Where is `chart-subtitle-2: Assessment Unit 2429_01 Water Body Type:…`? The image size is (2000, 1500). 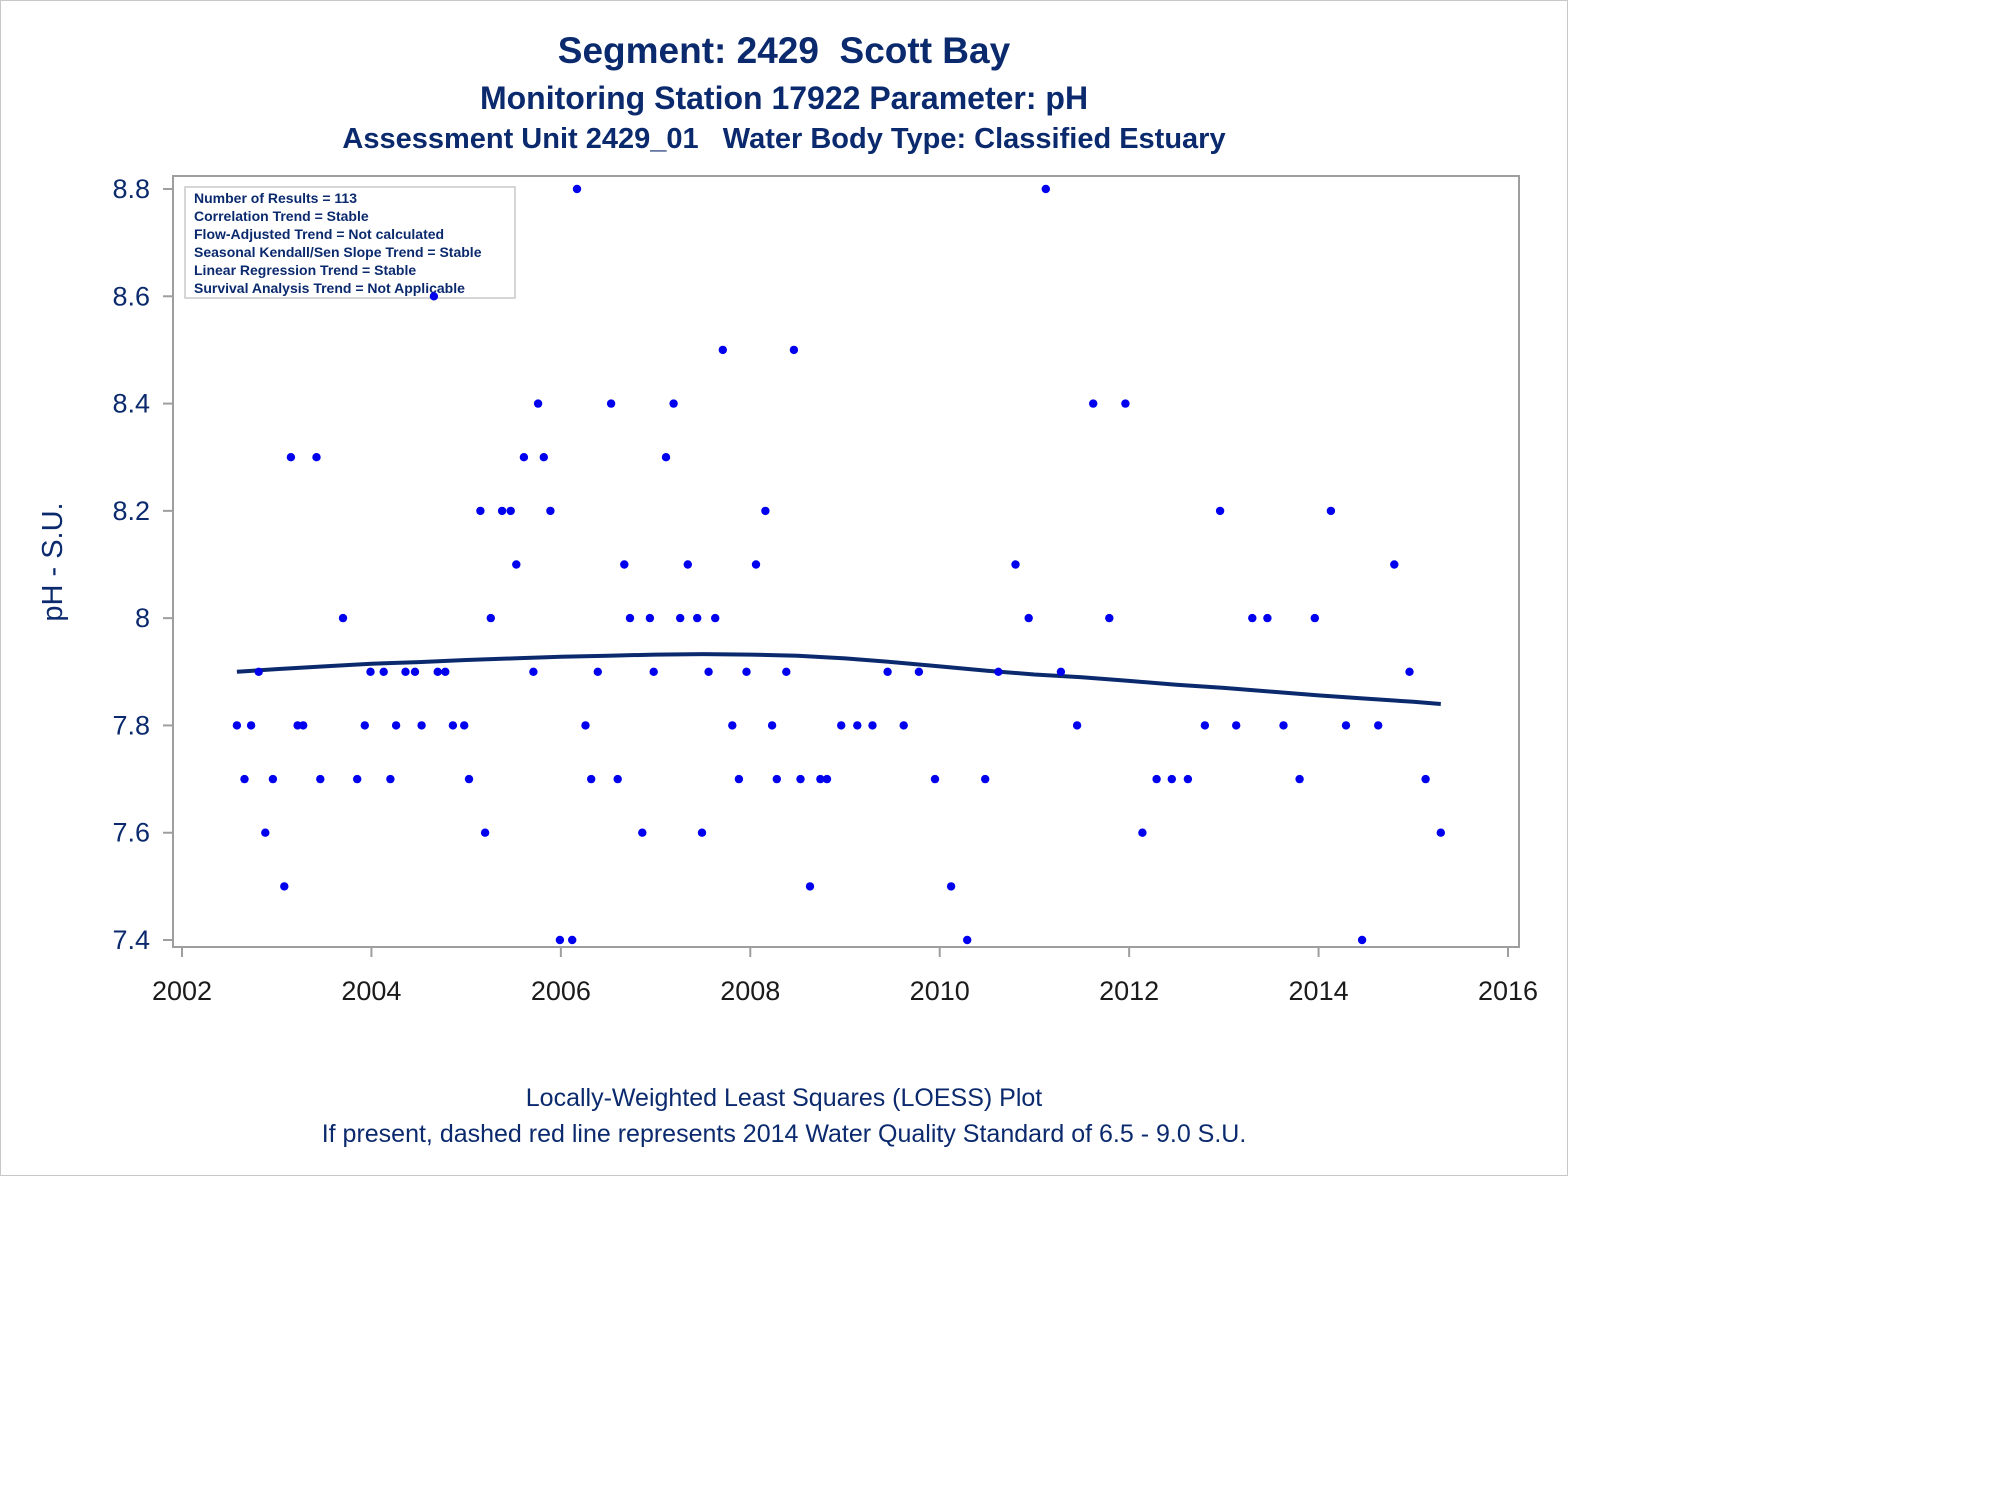 chart-subtitle-2: Assessment Unit 2429_01 Water Body Type:… is located at coordinates (784, 139).